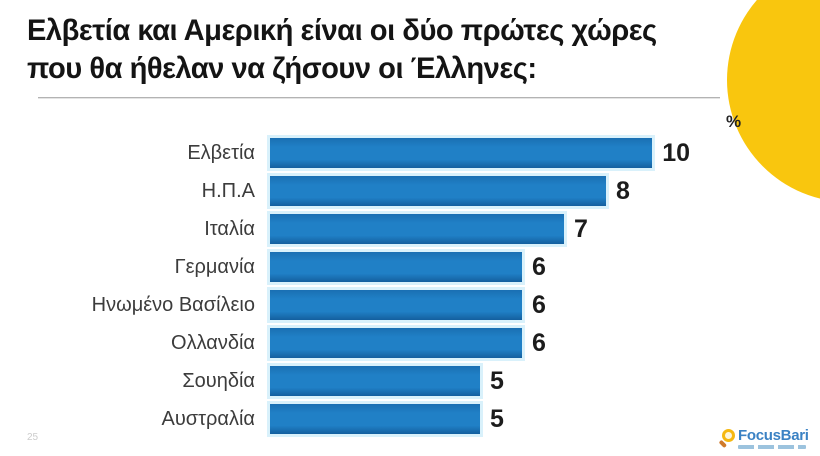  Describe the element at coordinates (214, 267) in the screenshot. I see `category-label: Γερμανία` at that location.